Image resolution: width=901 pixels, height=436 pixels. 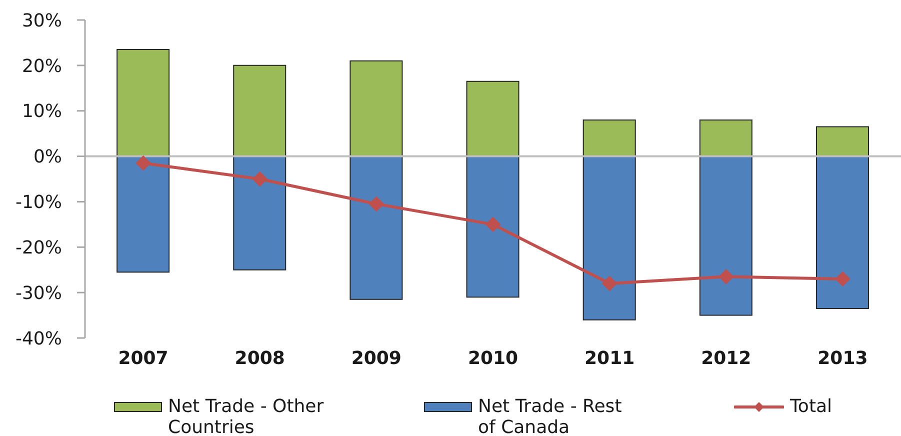 What do you see at coordinates (376, 358) in the screenshot?
I see `x-tick-label: 2009` at bounding box center [376, 358].